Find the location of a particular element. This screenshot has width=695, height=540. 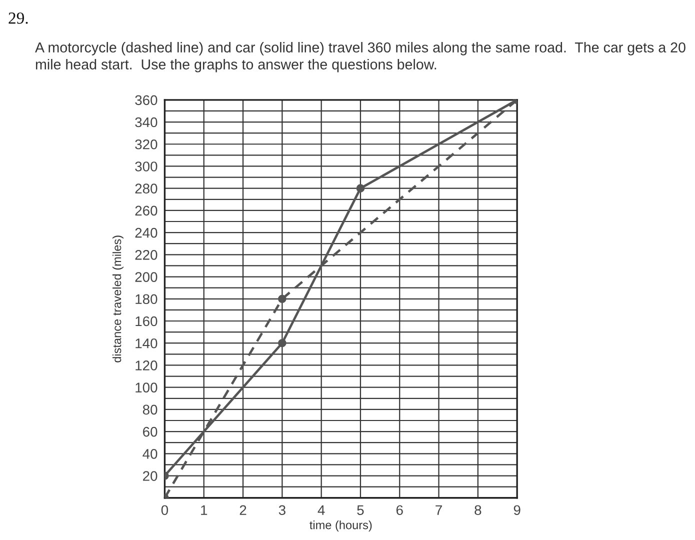

y-tick-label: 240 is located at coordinates (146, 233).